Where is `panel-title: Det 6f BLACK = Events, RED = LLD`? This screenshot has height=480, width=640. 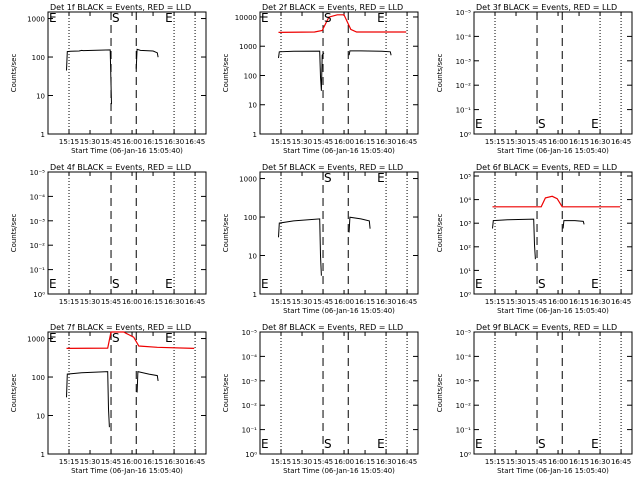 panel-title: Det 6f BLACK = Events, RED = LLD is located at coordinates (546, 167).